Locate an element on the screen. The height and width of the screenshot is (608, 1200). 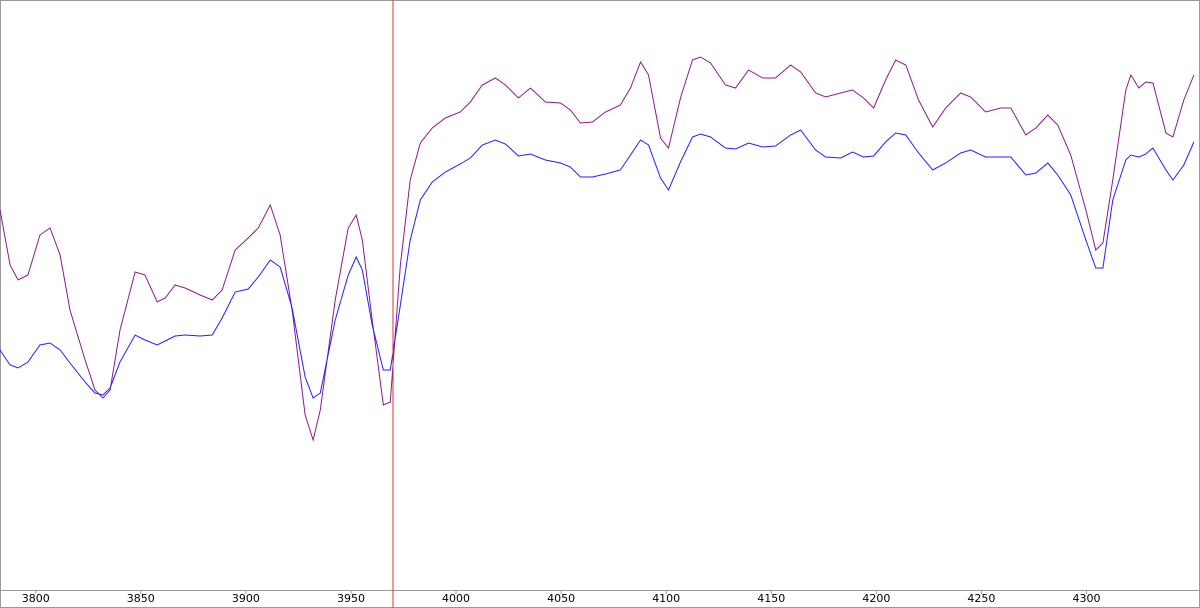
x-tick-label: 4150 is located at coordinates (771, 598).